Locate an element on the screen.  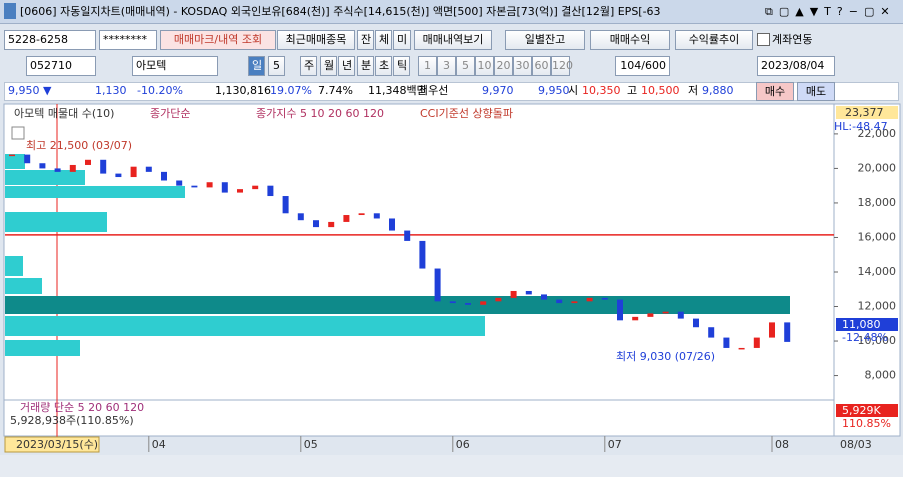
x-tick-label: 08 is located at coordinates (782, 444).